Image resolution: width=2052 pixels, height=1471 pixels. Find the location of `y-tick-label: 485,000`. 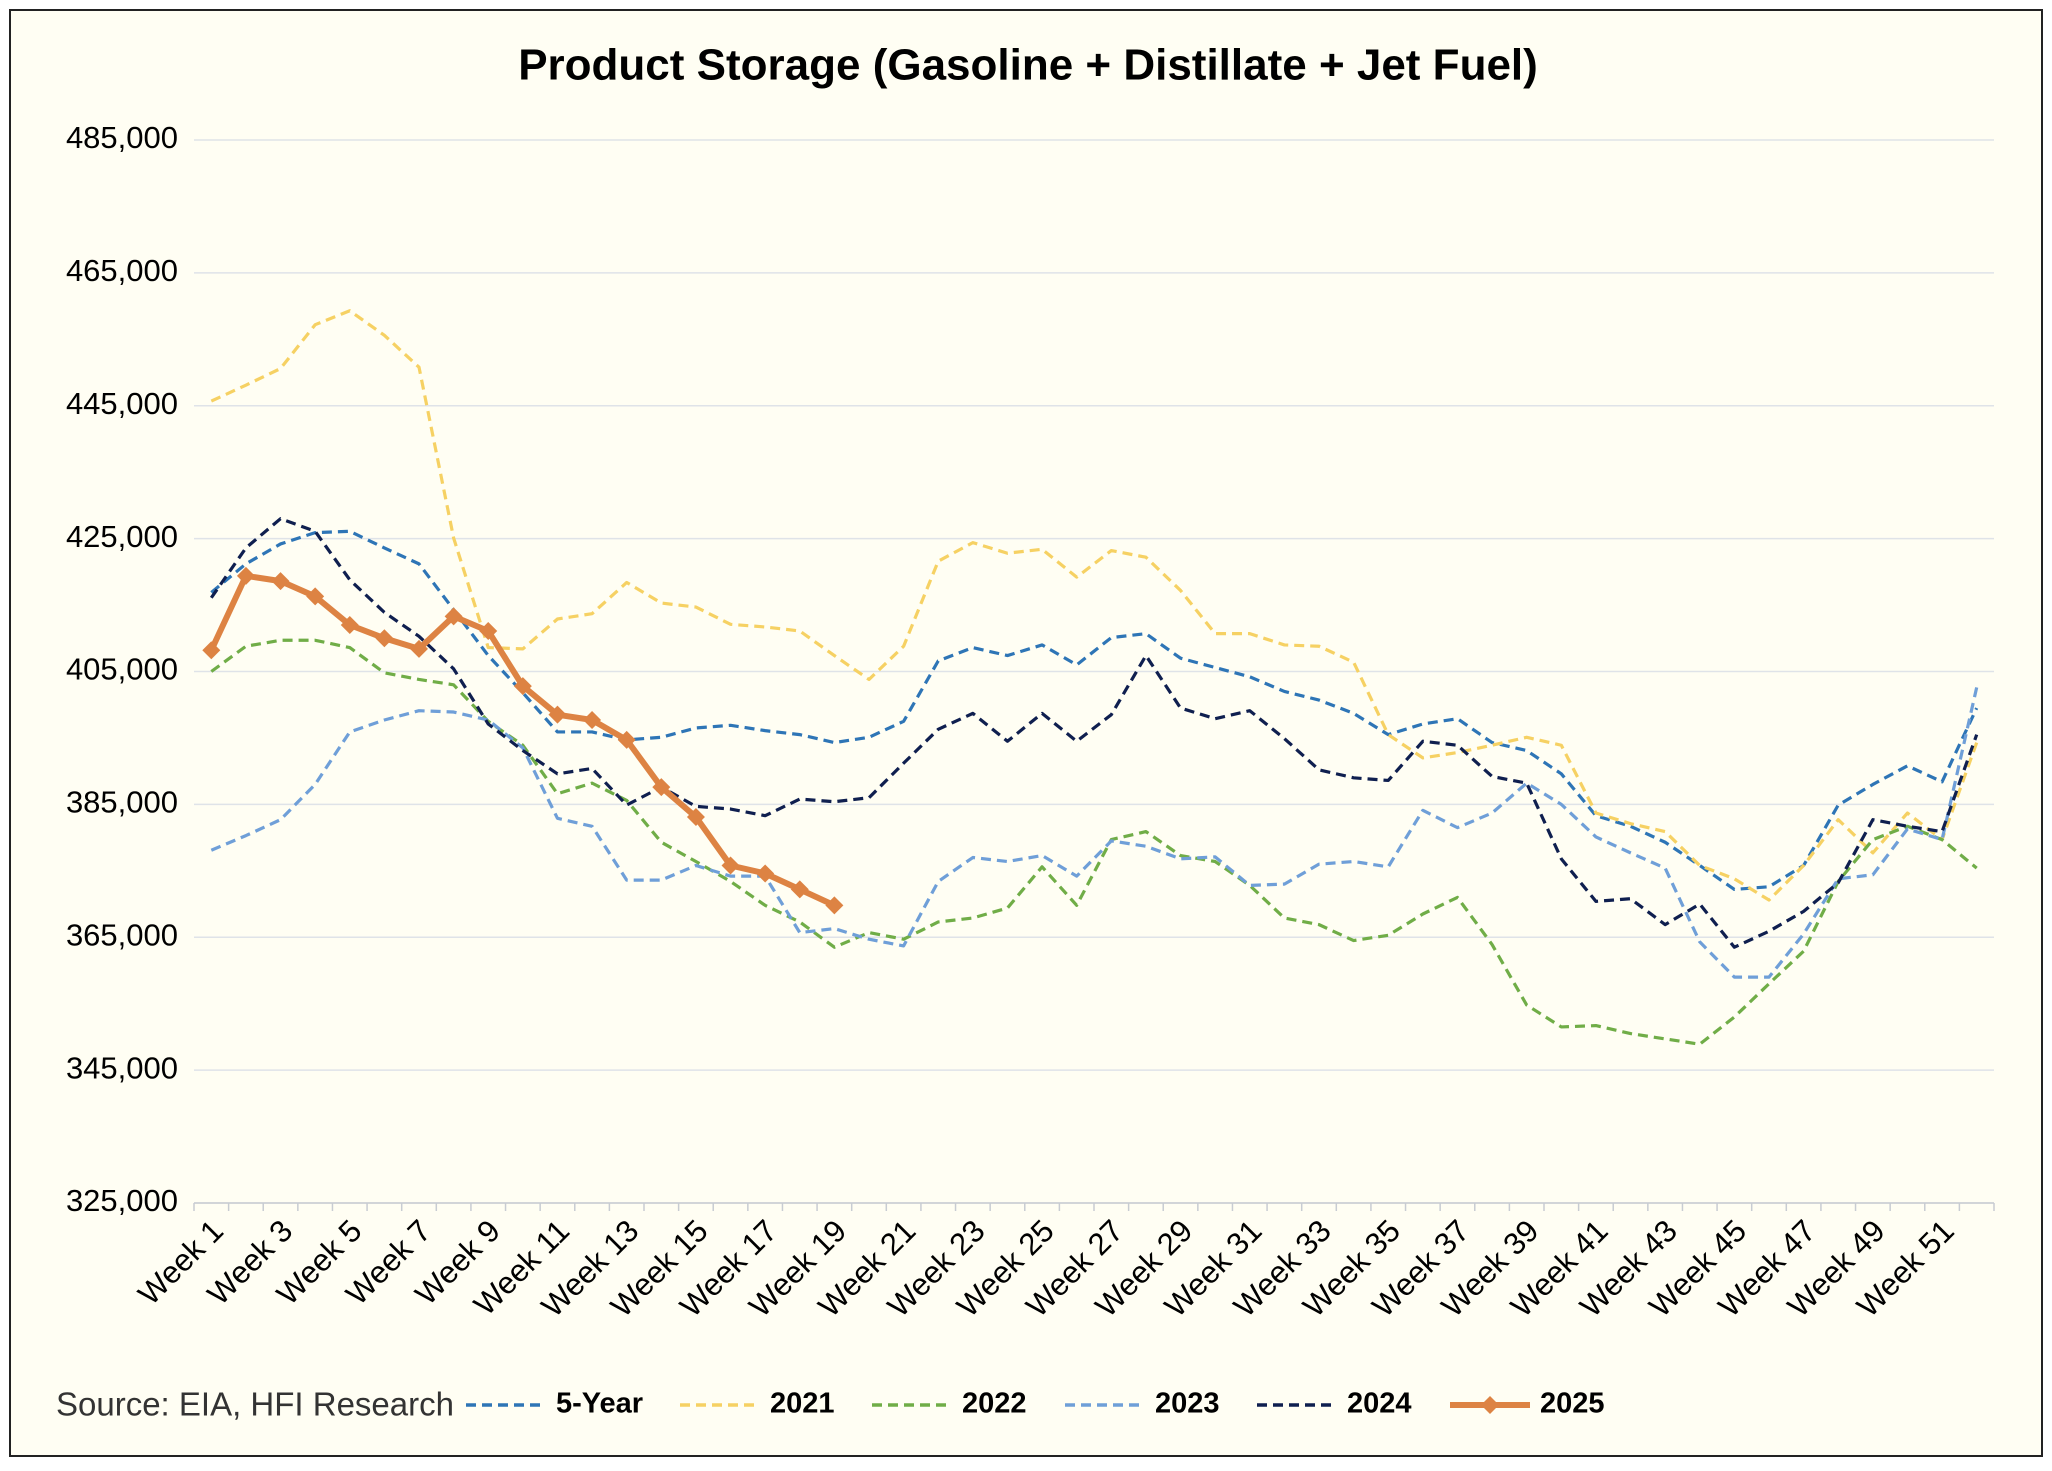

y-tick-label: 485,000 is located at coordinates (122, 137).